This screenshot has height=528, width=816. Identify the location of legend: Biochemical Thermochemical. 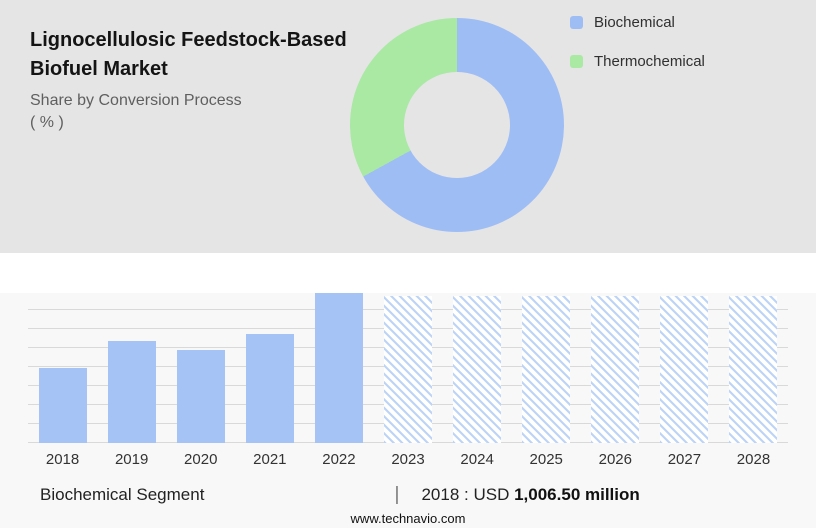
(637, 53).